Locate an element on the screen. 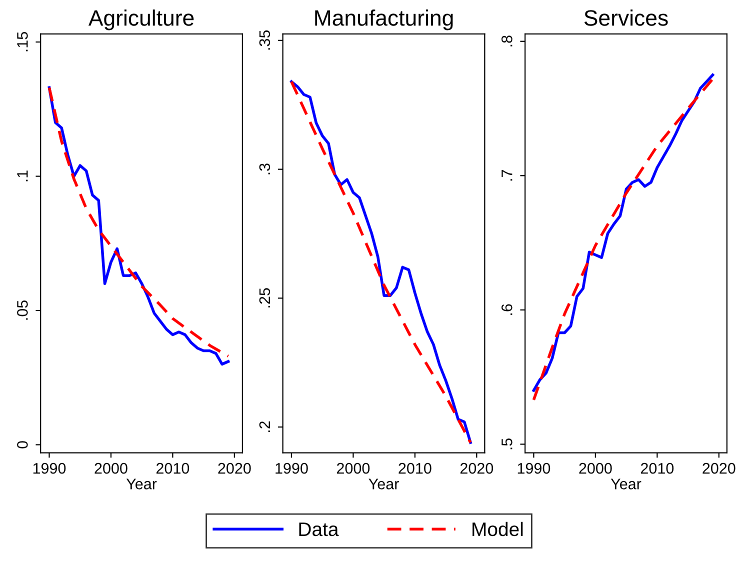 This screenshot has height=566, width=738. y-tick-label: .25 is located at coordinates (264, 298).